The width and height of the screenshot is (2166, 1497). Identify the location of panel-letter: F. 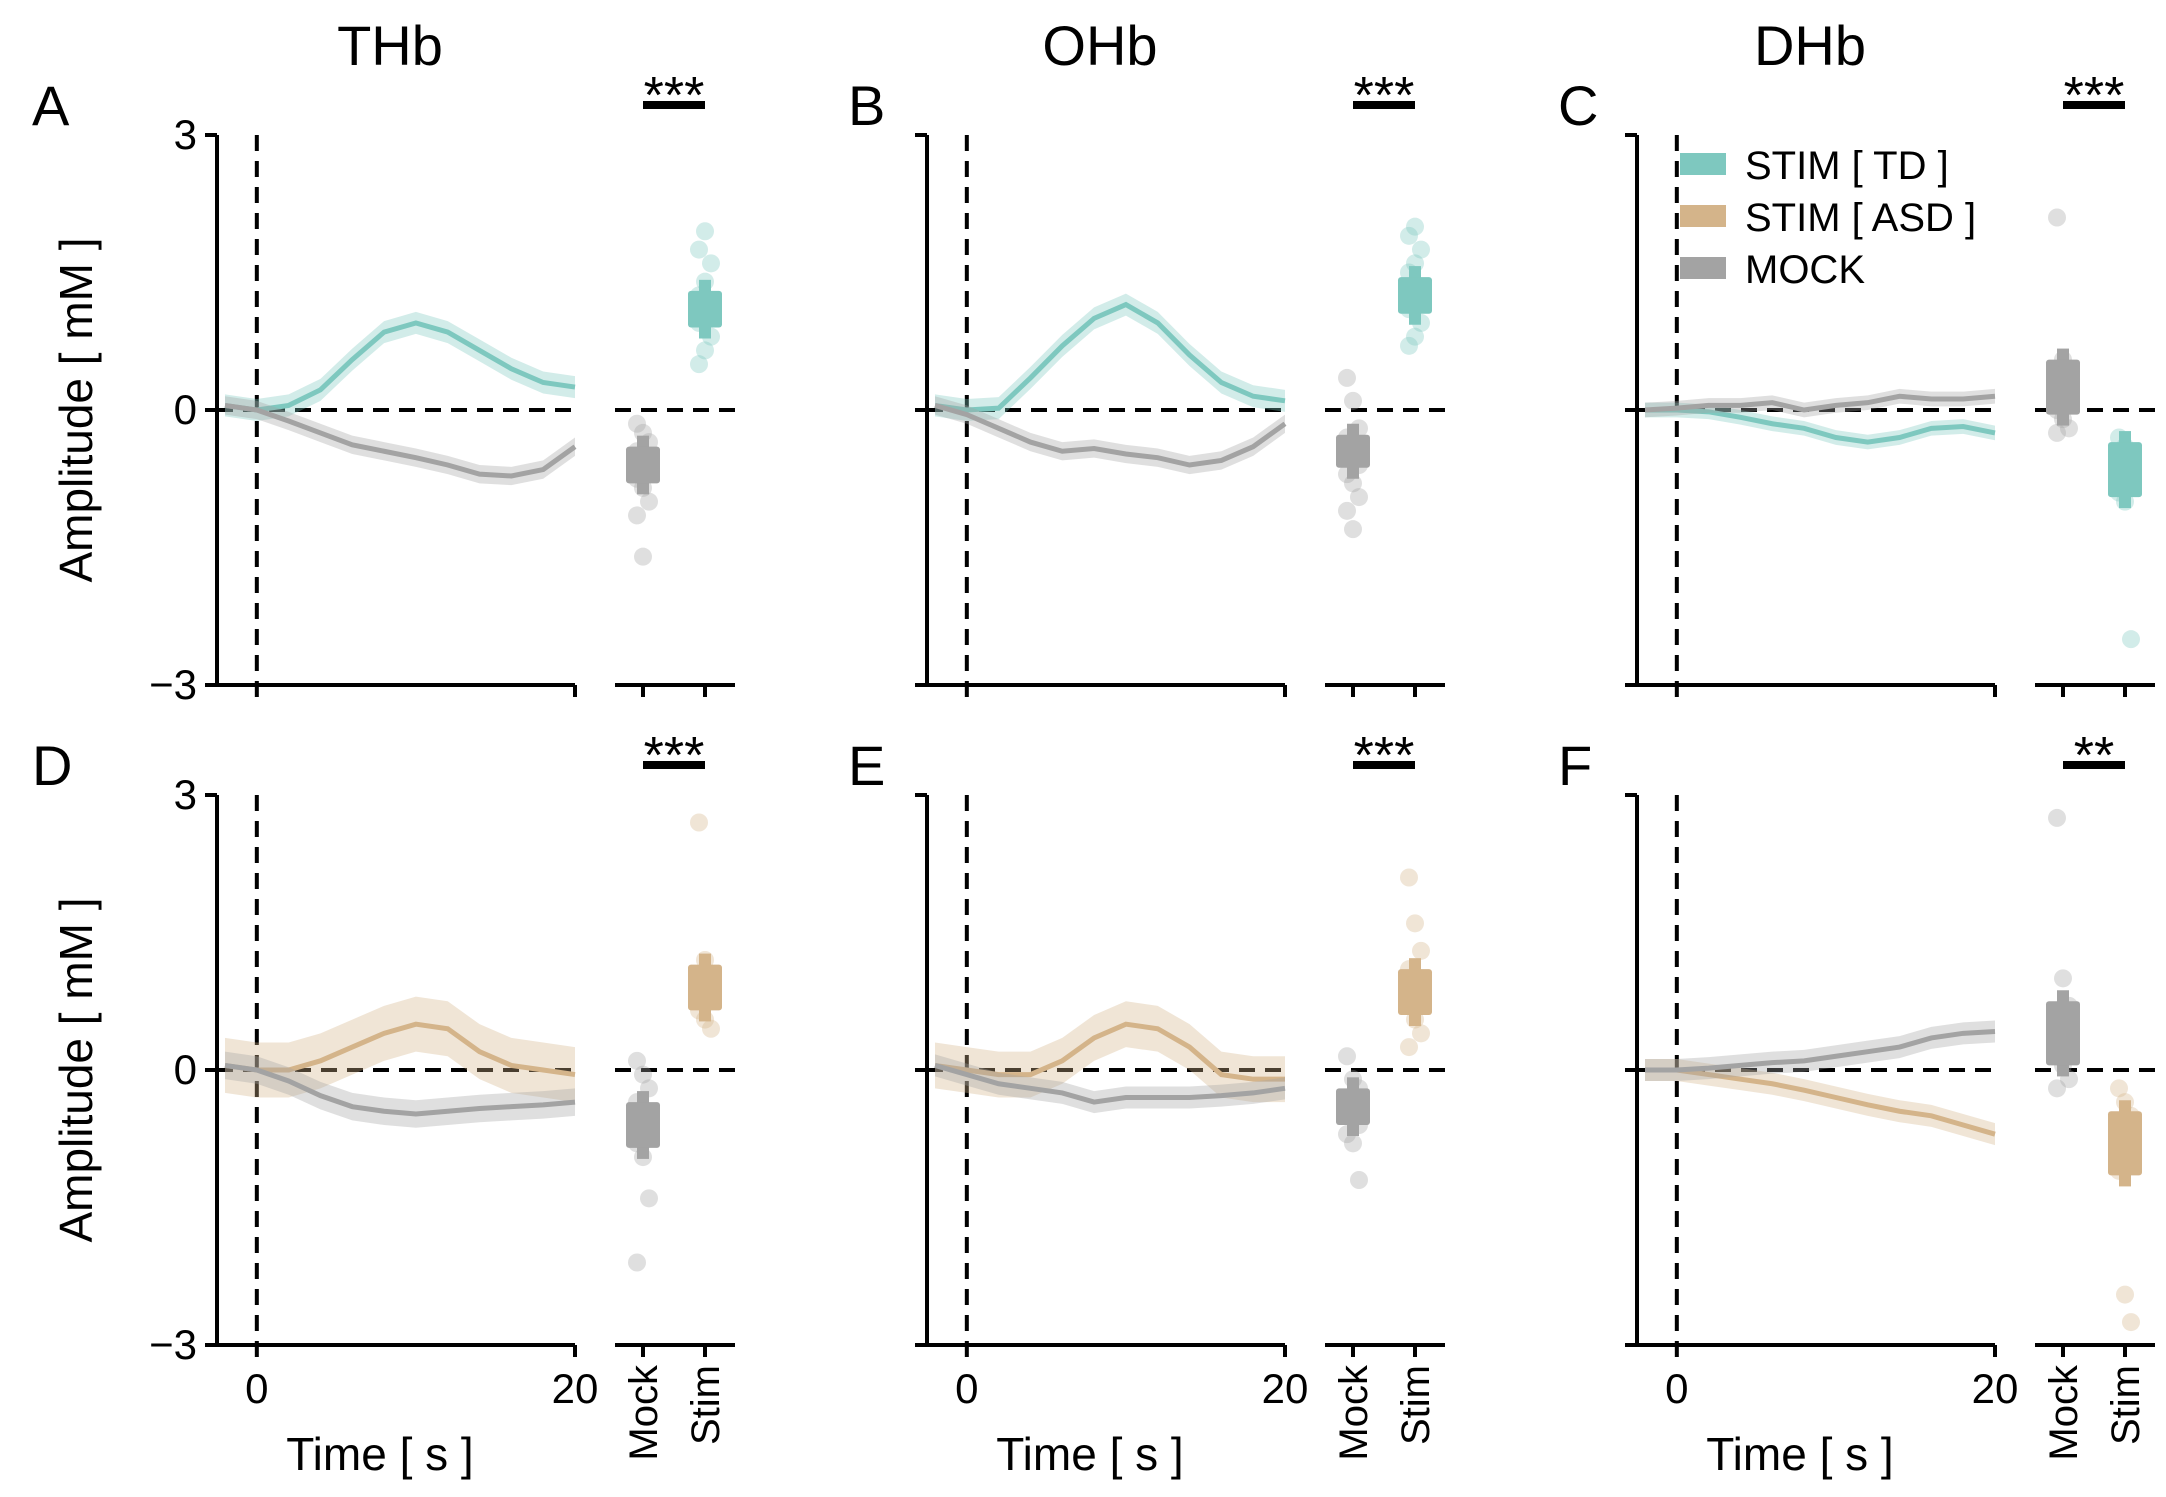
(1575, 765).